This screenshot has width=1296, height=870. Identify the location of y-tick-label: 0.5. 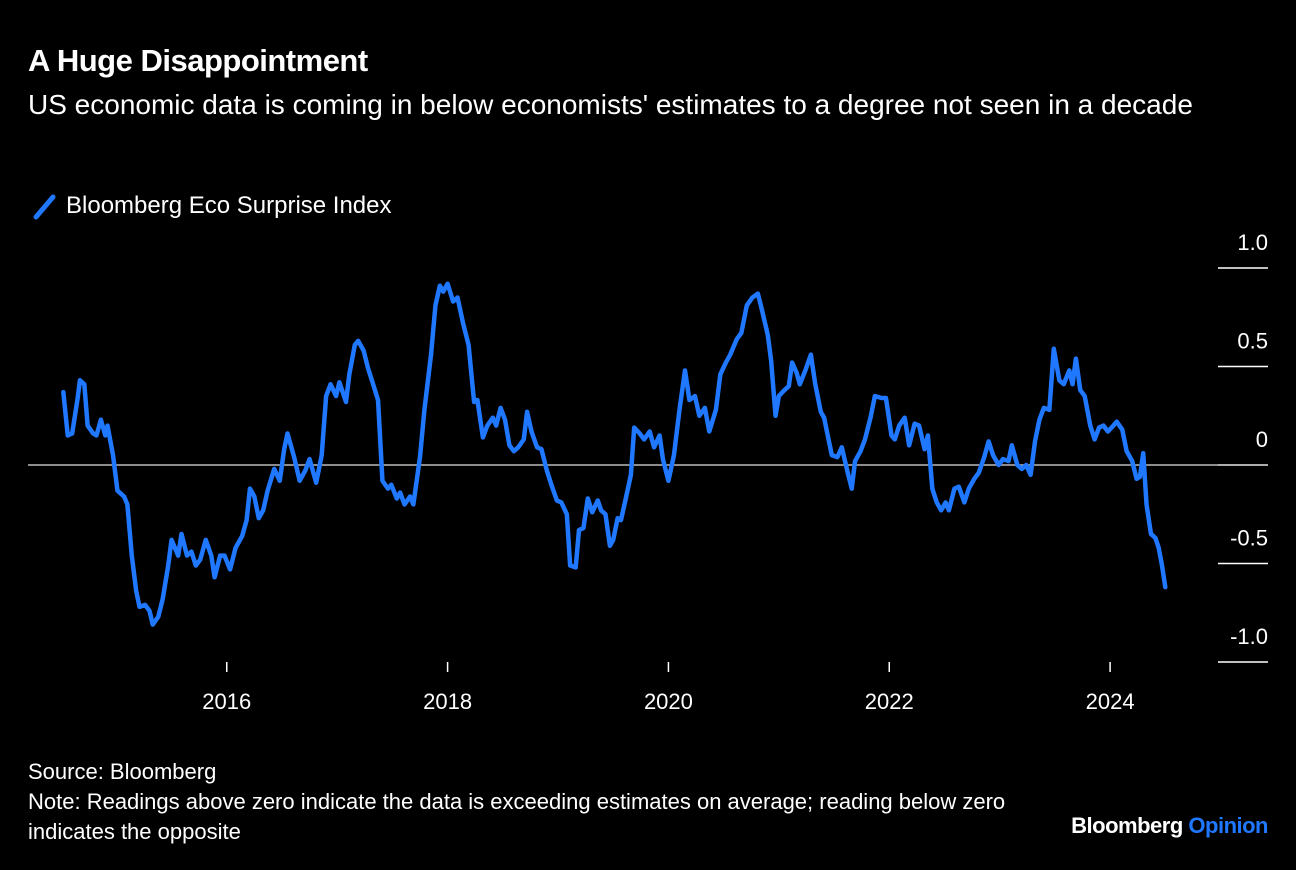
(1252, 341).